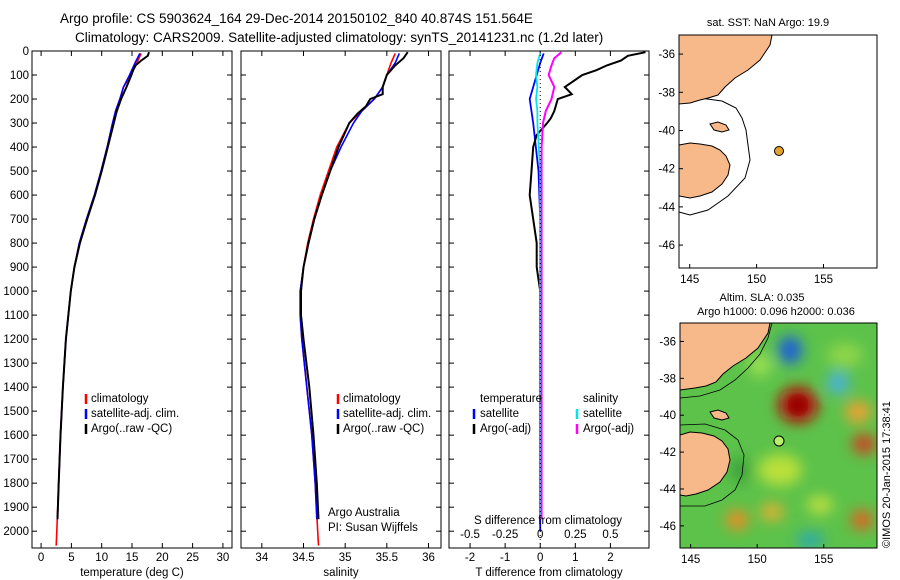 This screenshot has height=580, width=900. Describe the element at coordinates (16, 484) in the screenshot. I see `temperature-ytick-label: 1800` at that location.